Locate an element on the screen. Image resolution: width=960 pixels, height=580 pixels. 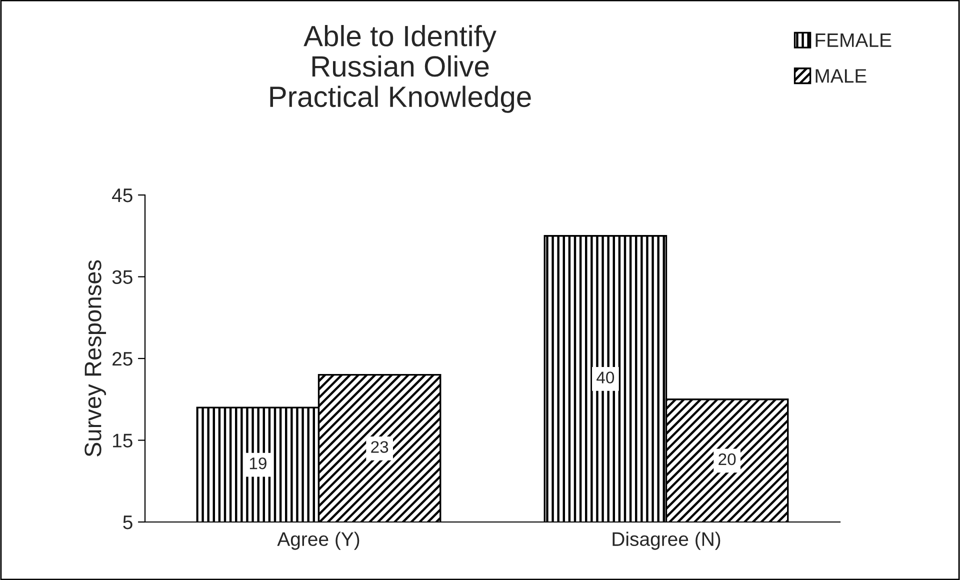
legend-label: FEMALE is located at coordinates (854, 40).